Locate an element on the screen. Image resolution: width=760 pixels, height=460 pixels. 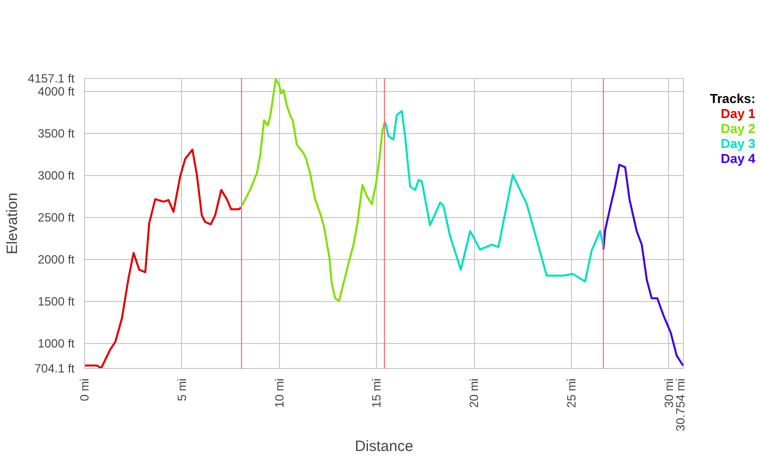
text: Day 2 is located at coordinates (738, 128).